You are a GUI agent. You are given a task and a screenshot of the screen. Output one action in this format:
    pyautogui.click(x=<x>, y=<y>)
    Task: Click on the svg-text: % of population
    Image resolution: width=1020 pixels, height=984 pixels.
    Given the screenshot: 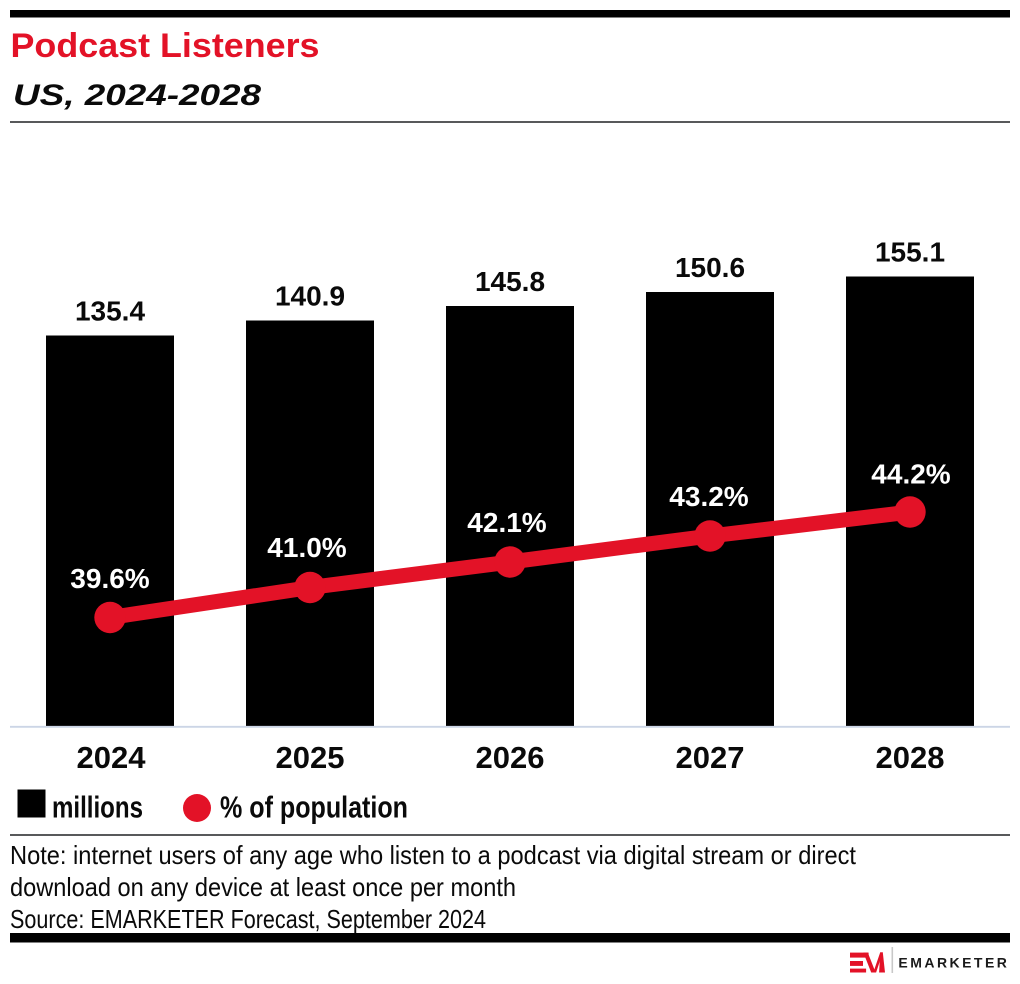 What is the action you would take?
    pyautogui.click(x=314, y=807)
    